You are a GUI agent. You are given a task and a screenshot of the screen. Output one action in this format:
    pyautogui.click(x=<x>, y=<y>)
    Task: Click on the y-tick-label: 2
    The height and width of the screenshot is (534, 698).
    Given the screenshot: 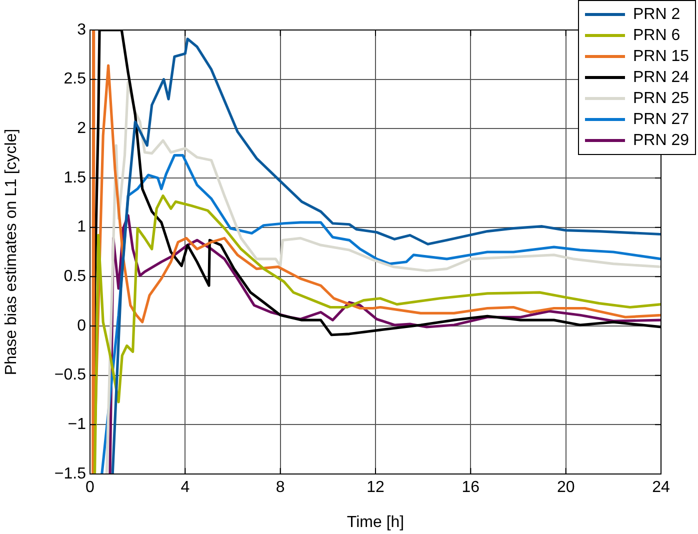 What is the action you would take?
    pyautogui.click(x=81, y=129)
    